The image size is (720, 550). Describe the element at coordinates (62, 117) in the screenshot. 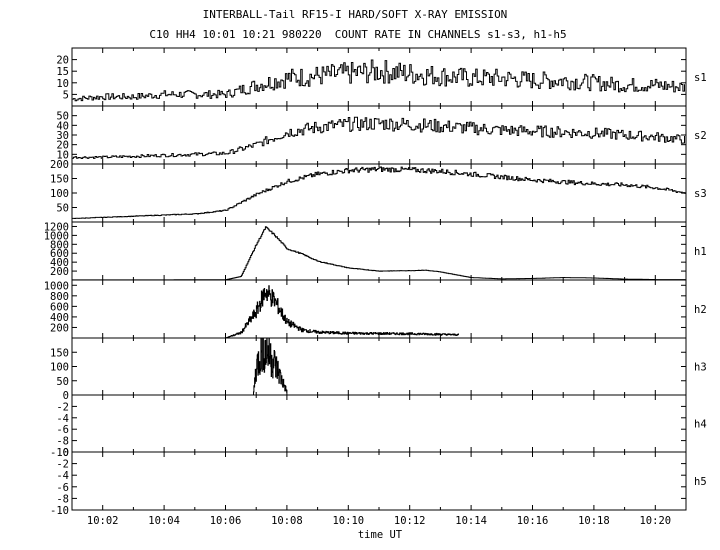

I see `ytick-label-s2: 50` at that location.